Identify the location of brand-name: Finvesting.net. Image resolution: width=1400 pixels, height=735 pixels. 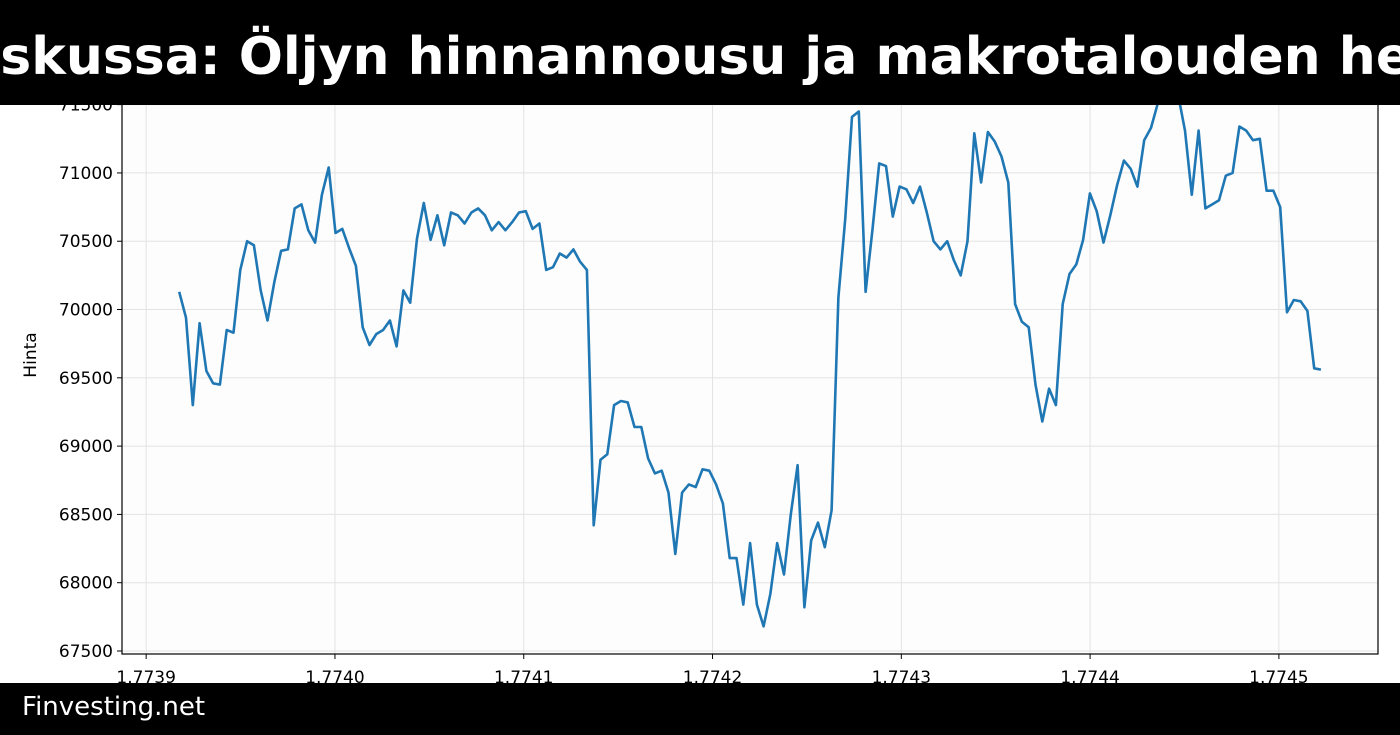
(114, 707).